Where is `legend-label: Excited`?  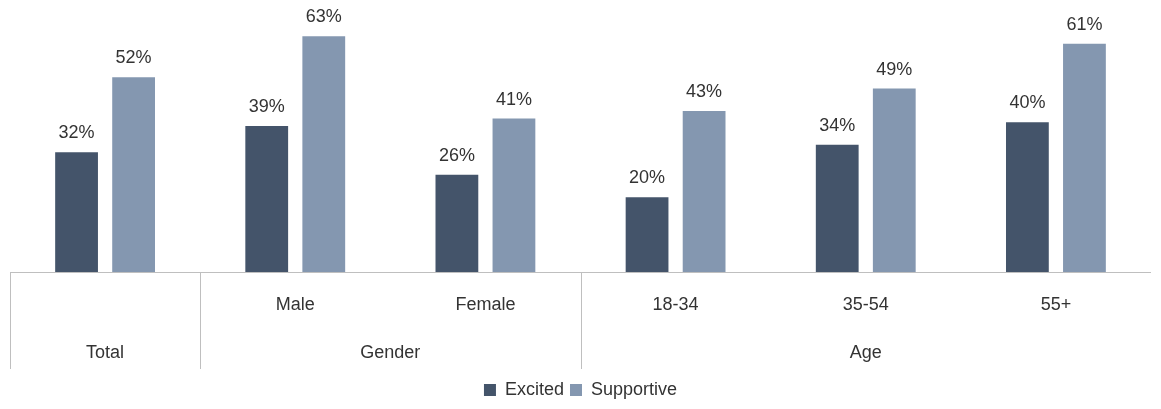 legend-label: Excited is located at coordinates (534, 388).